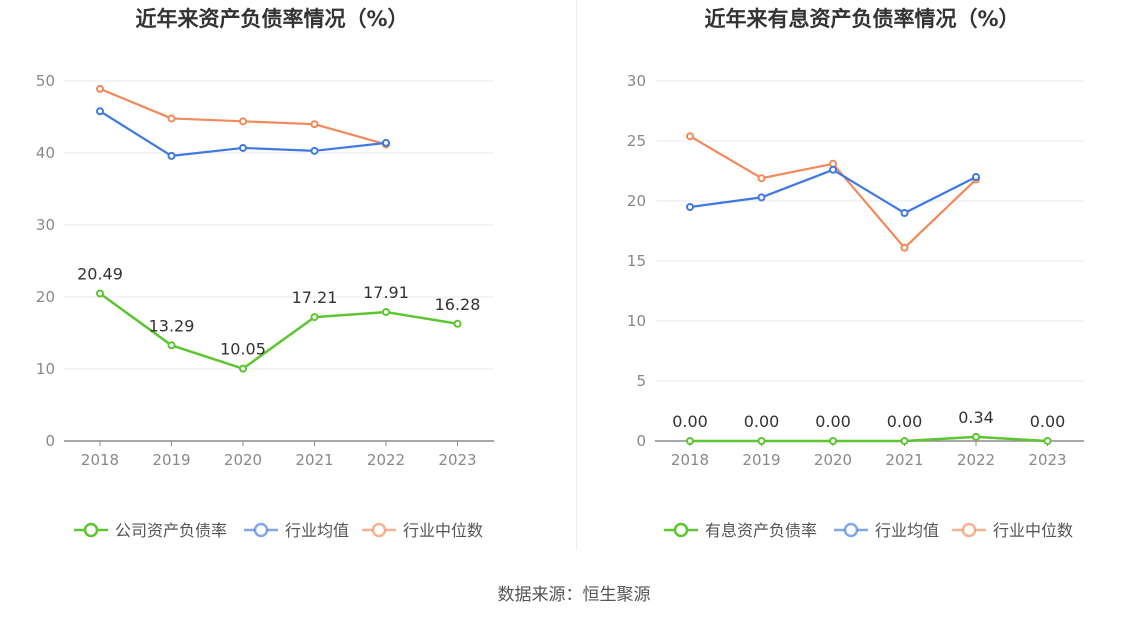  What do you see at coordinates (869, 426) in the screenshot?
I see `series-company: 0.00 0.00 0.00 0.00 0.34 0.00` at bounding box center [869, 426].